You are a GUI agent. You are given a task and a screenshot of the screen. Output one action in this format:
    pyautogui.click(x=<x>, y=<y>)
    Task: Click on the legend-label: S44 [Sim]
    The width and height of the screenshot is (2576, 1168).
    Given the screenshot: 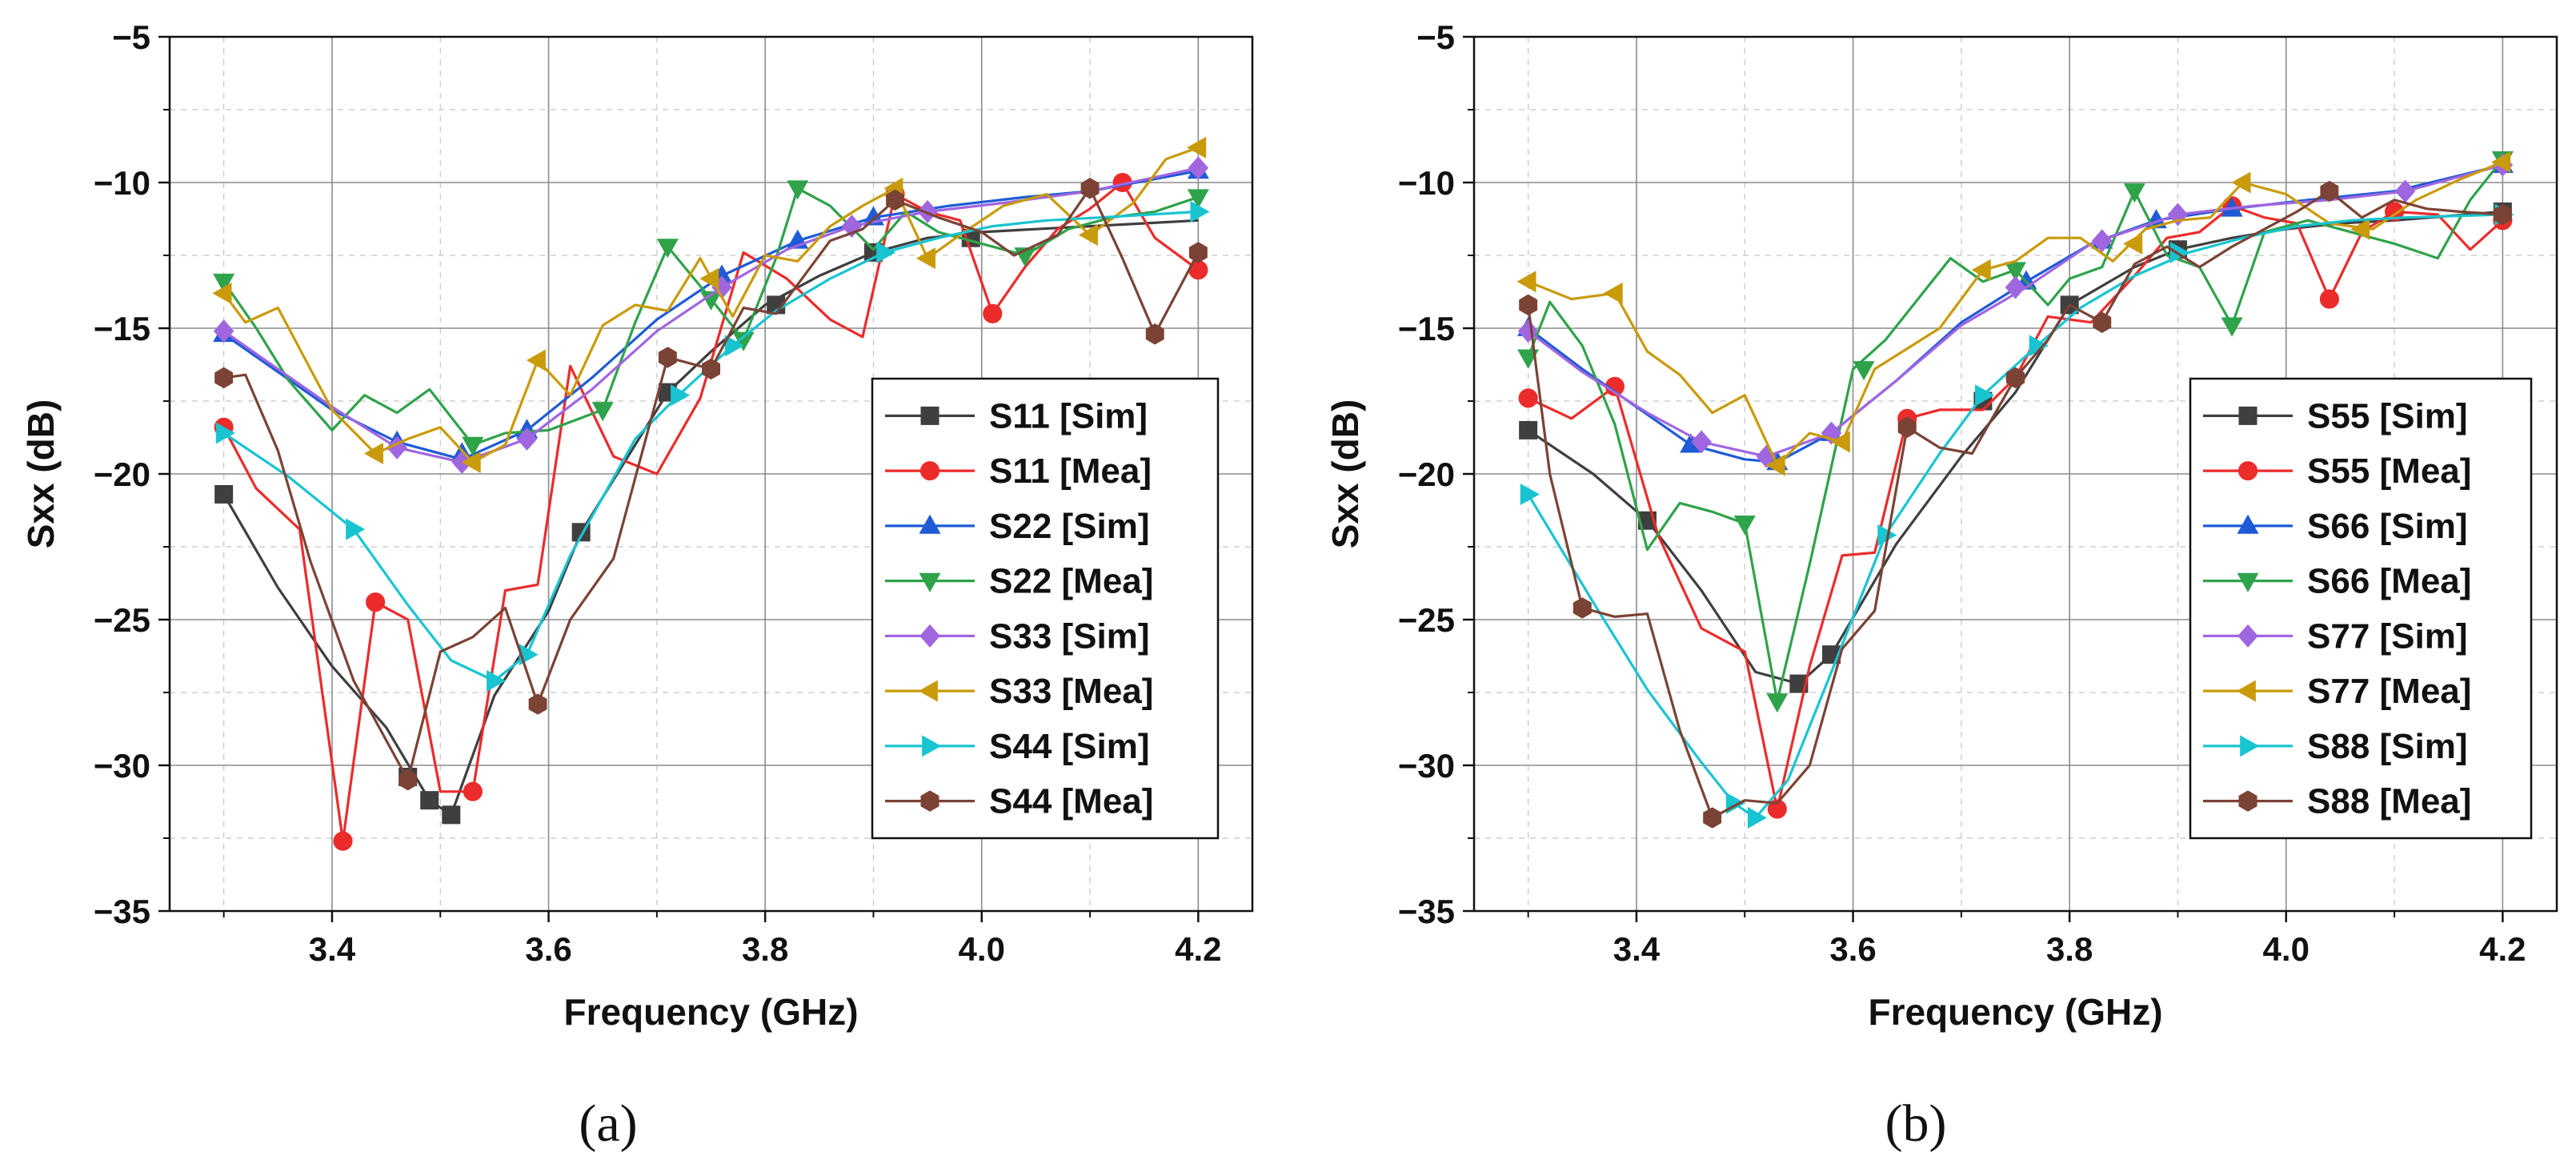 What is the action you would take?
    pyautogui.click(x=1069, y=746)
    